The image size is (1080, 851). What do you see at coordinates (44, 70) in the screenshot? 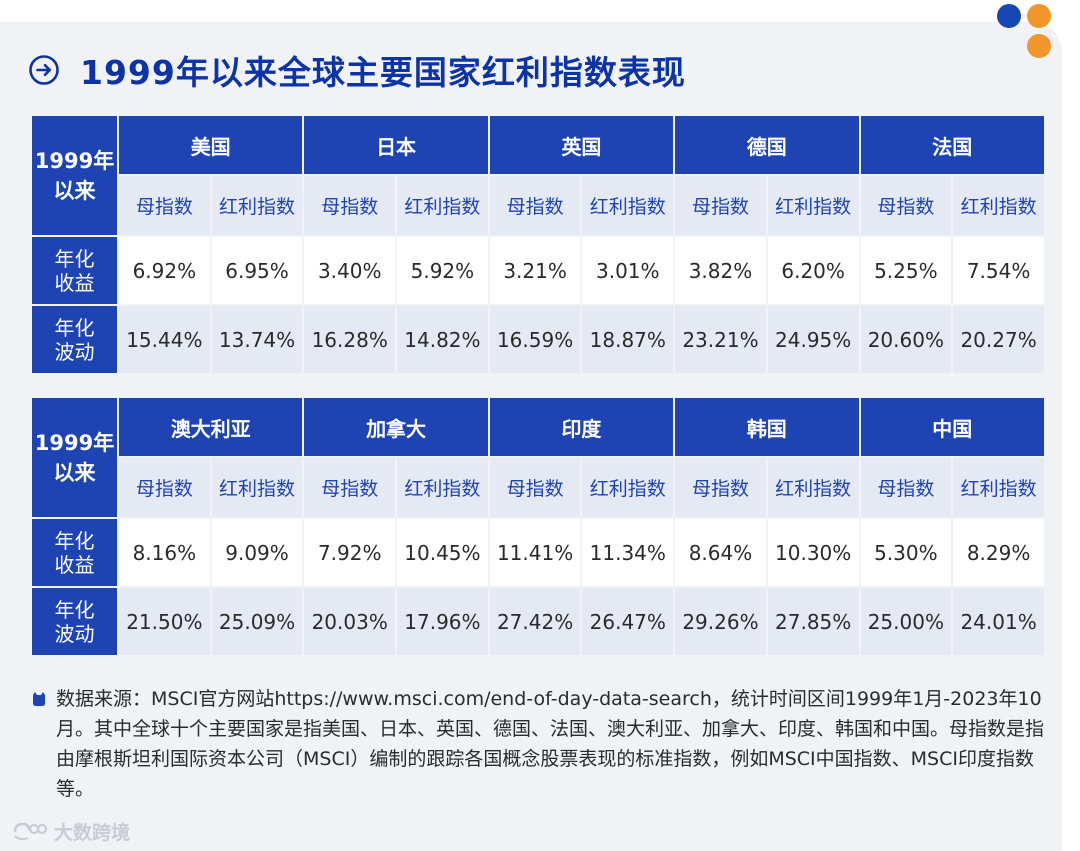
I see `arrow-right-circle-icon` at bounding box center [44, 70].